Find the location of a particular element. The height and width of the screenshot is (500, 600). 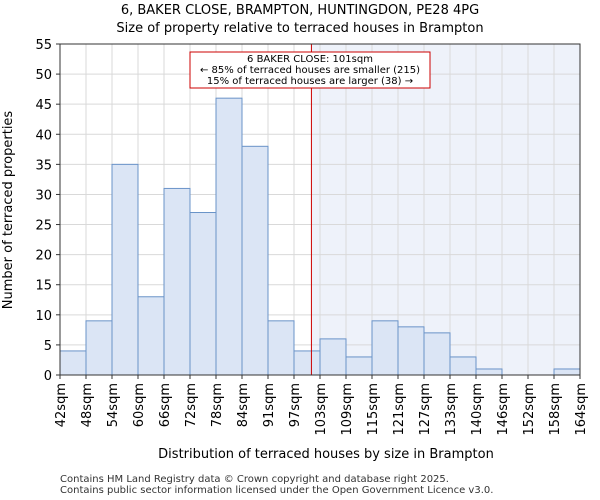

bar-97sqm is located at coordinates (307, 363).